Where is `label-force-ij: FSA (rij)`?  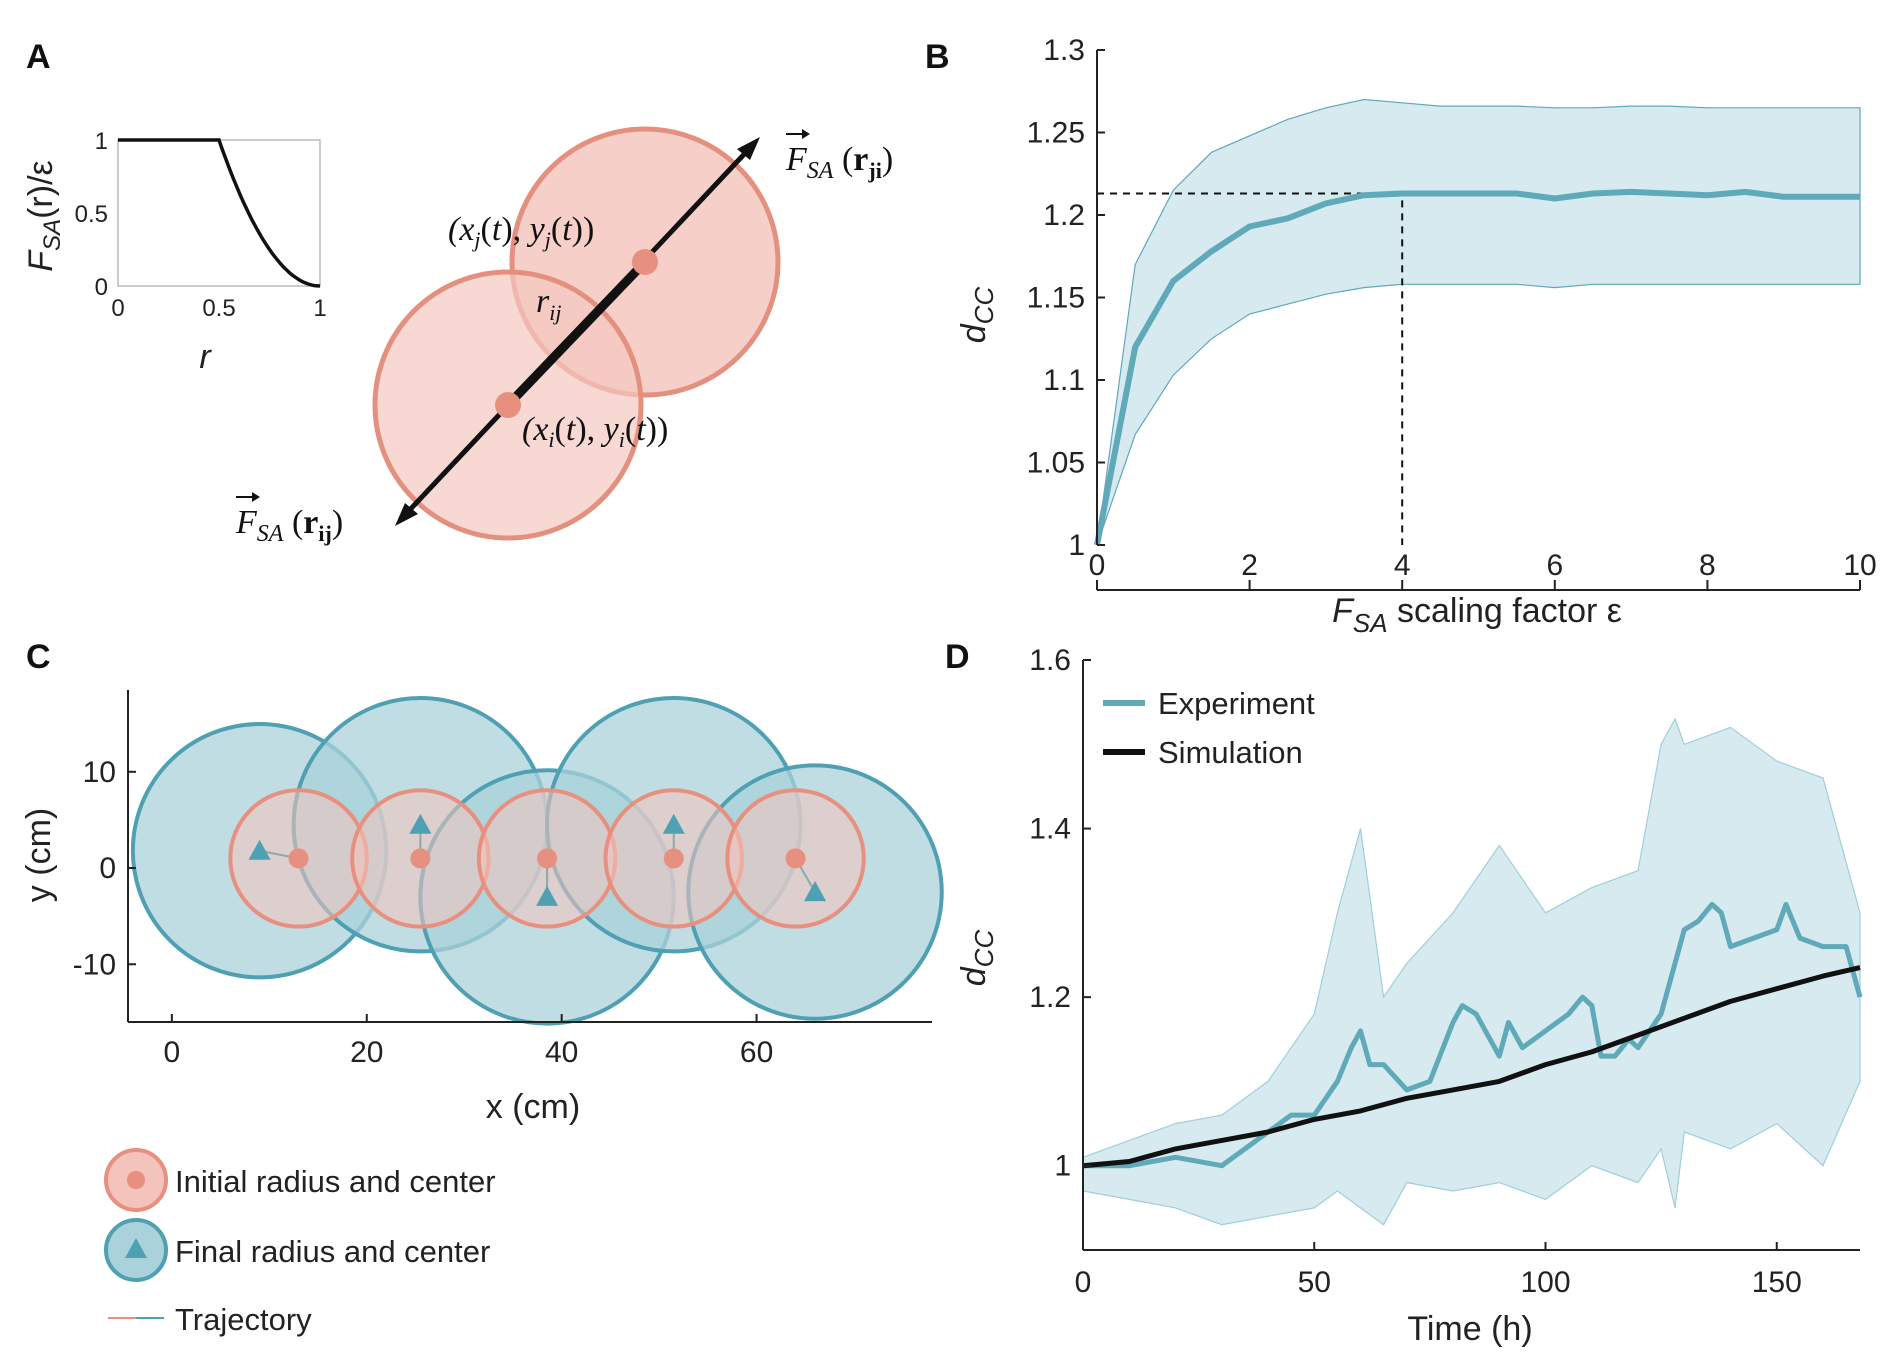 label-force-ij: FSA (rij) is located at coordinates (289, 519).